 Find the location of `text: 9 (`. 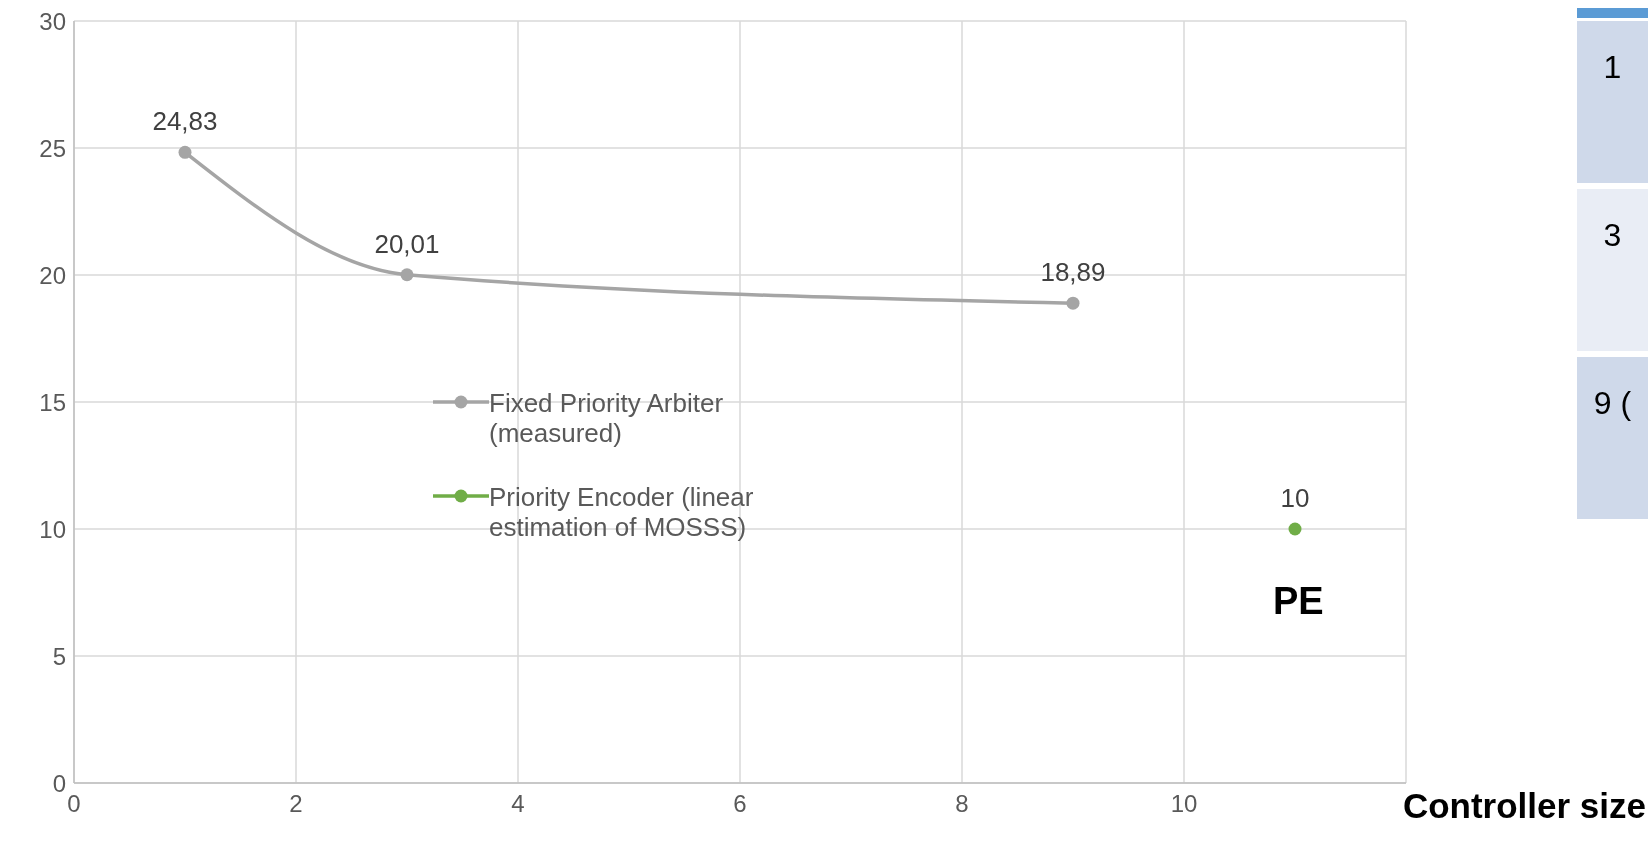

text: 9 ( is located at coordinates (1612, 438).